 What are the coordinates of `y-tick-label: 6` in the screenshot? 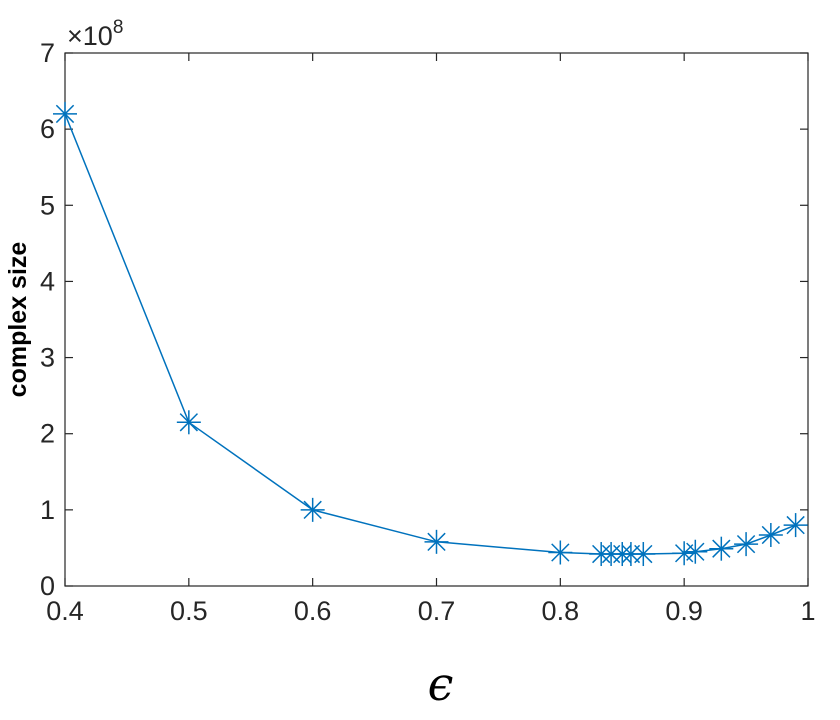 It's located at (47, 129).